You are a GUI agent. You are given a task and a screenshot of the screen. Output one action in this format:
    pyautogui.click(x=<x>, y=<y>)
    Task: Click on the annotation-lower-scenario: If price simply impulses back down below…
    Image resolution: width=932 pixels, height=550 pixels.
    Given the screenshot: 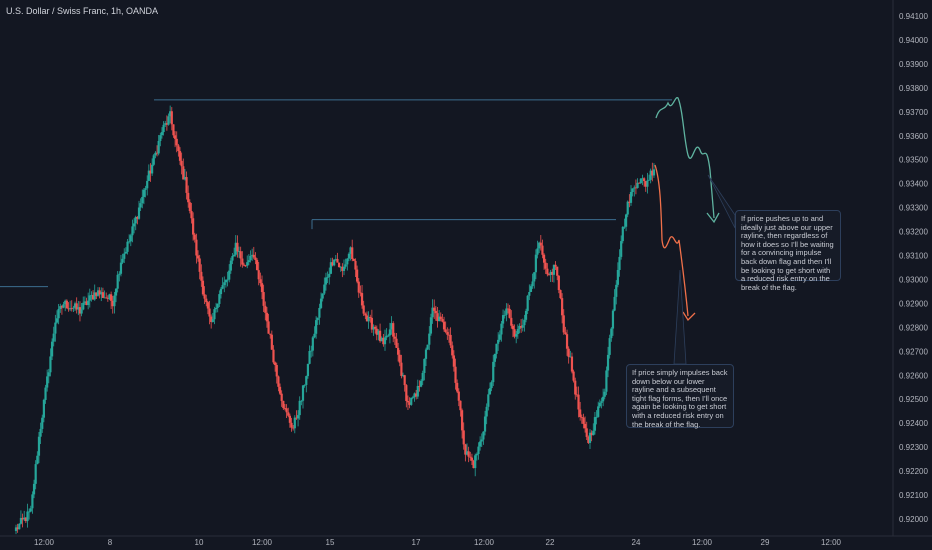 What is the action you would take?
    pyautogui.click(x=680, y=396)
    